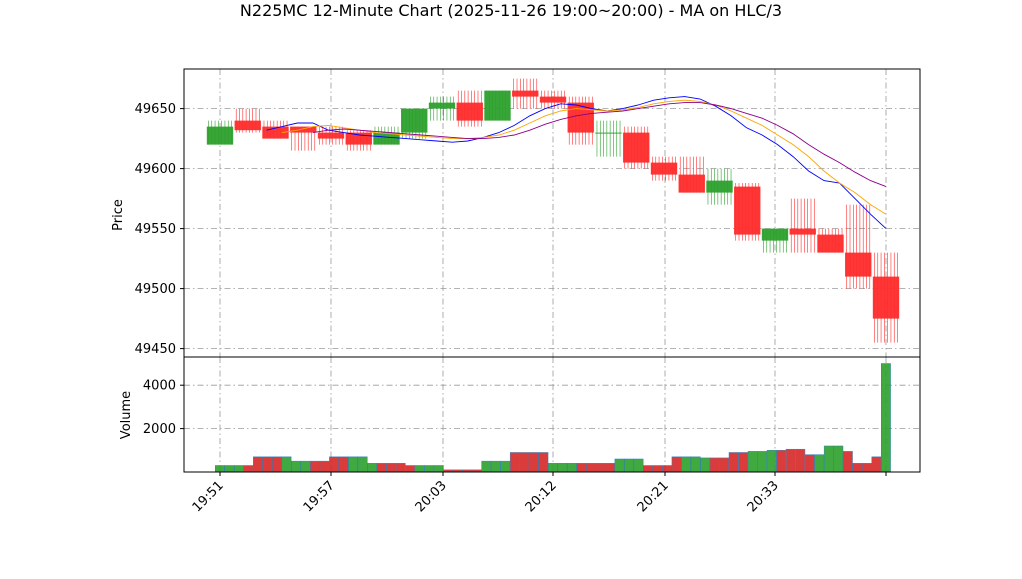 The height and width of the screenshot is (579, 1022). Describe the element at coordinates (163, 408) in the screenshot. I see `volume-y-ticks: 2000 4000` at that location.